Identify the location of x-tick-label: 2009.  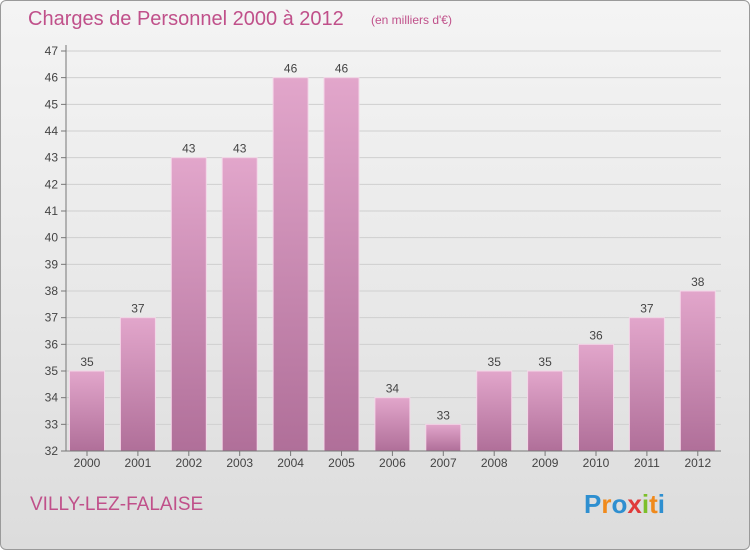
(545, 463).